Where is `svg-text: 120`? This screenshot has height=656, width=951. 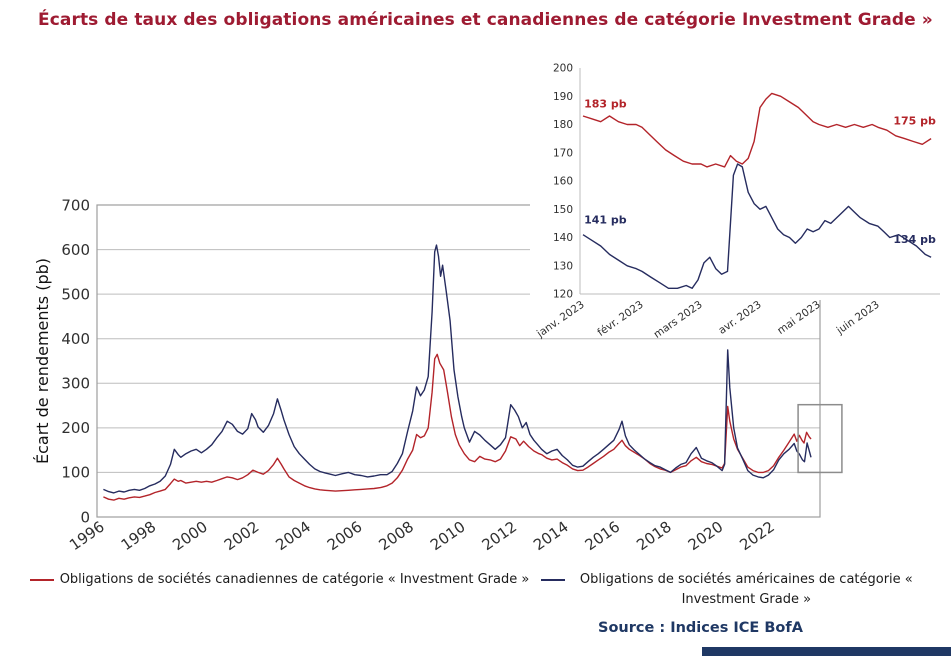 svg-text: 120 is located at coordinates (563, 295).